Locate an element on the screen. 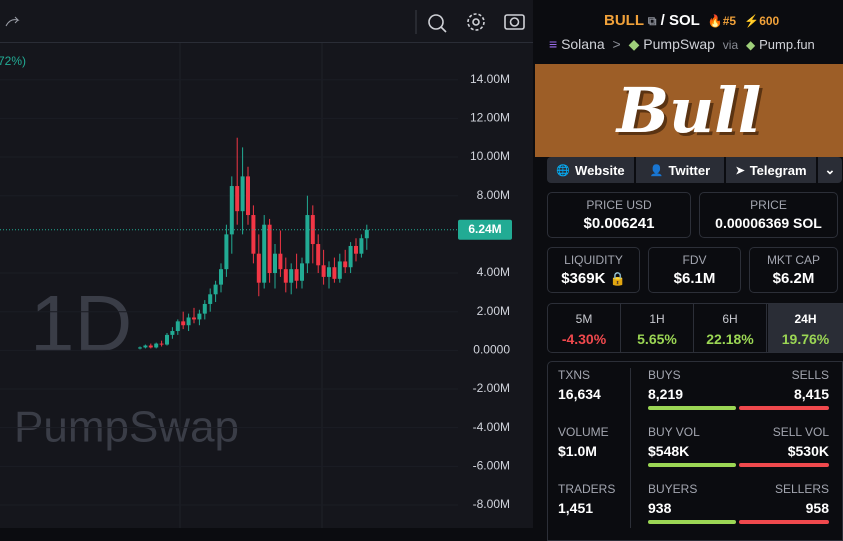 The width and height of the screenshot is (843, 541). value: $0.006241 is located at coordinates (619, 223).